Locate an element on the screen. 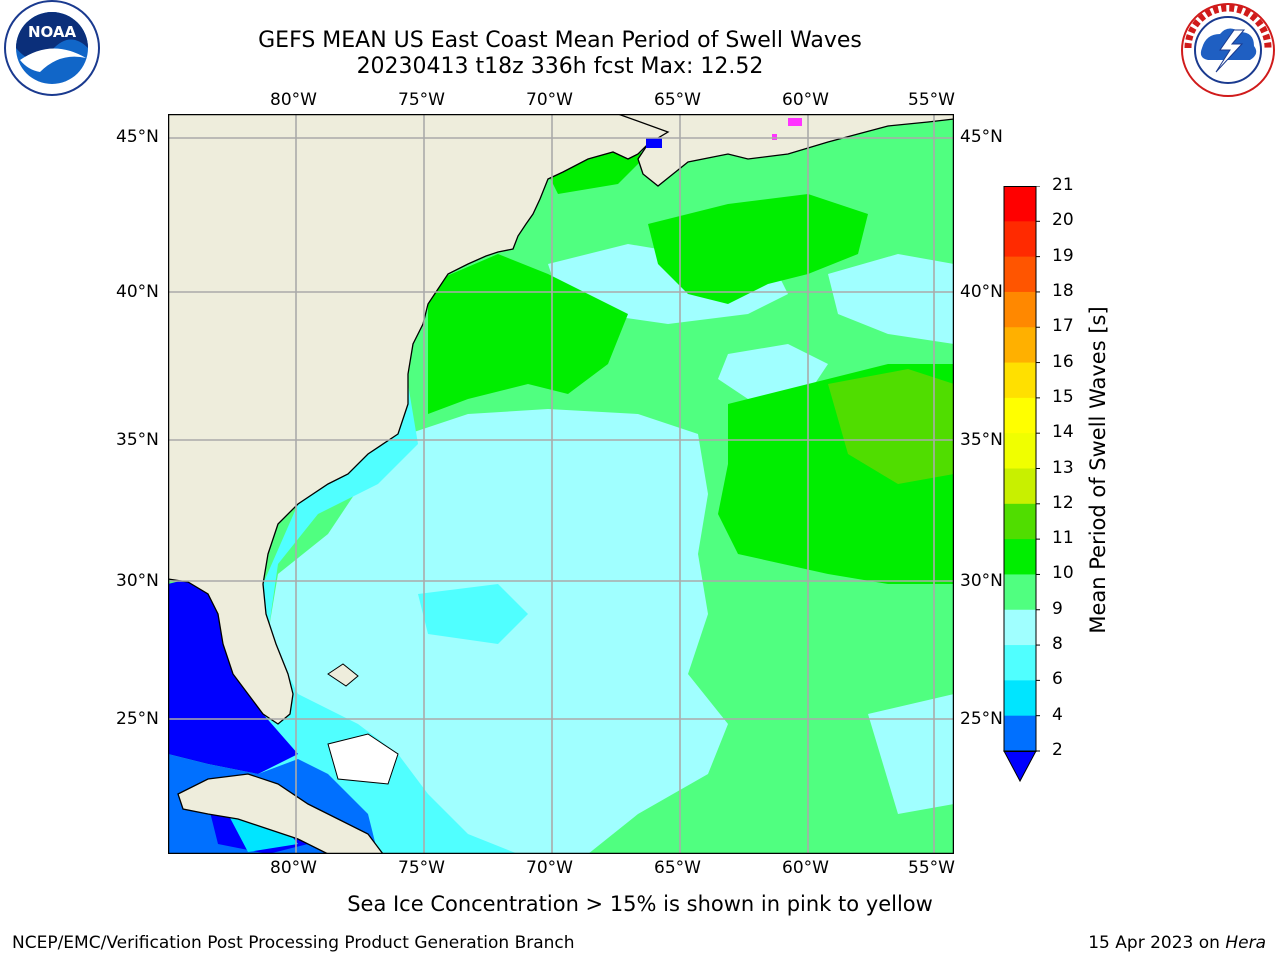 The width and height of the screenshot is (1280, 960). colorbar-tick-label: 2 is located at coordinates (1057, 750).